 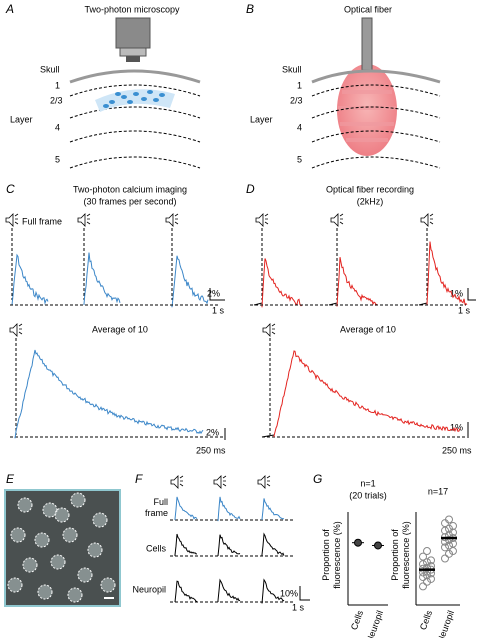 I want to click on fiber, so click(x=367, y=44).